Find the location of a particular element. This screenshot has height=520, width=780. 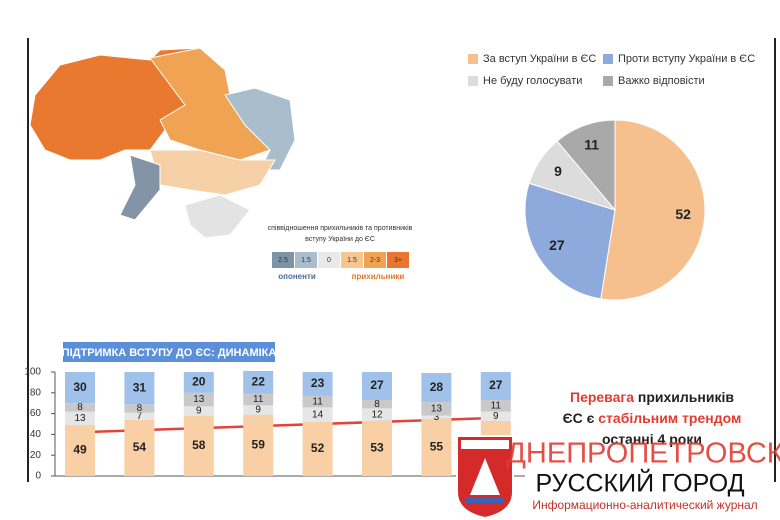

map-odesa is located at coordinates (140, 187).